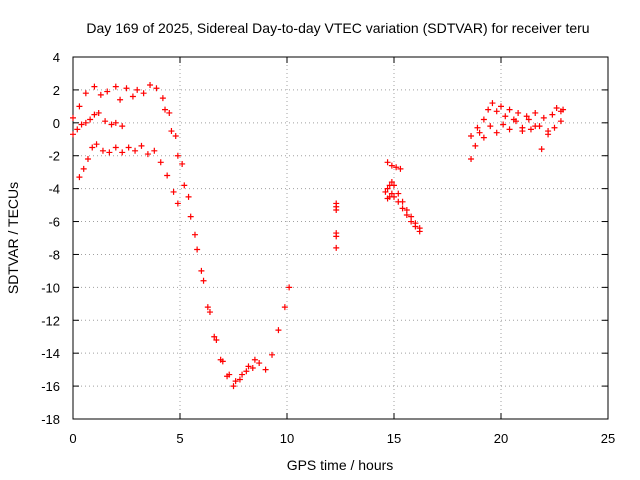  I want to click on series-early-strand, so click(98, 123).